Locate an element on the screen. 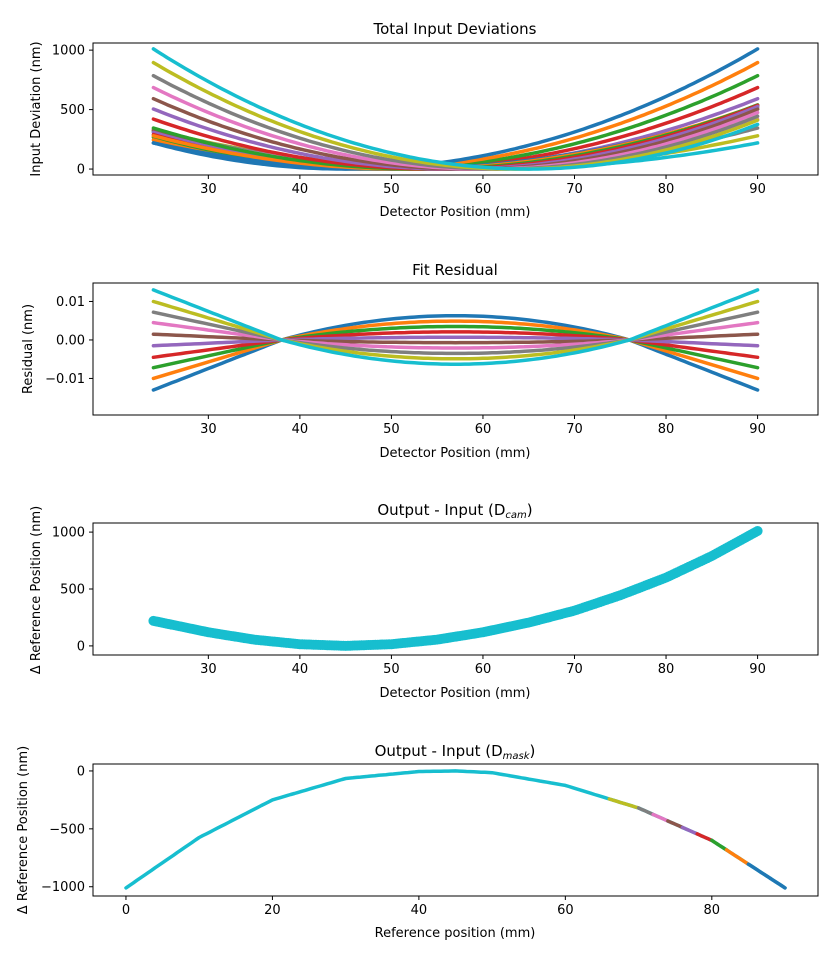 This screenshot has height=958, width=836. chart-title: Output - Input (Dcam) is located at coordinates (454, 511).